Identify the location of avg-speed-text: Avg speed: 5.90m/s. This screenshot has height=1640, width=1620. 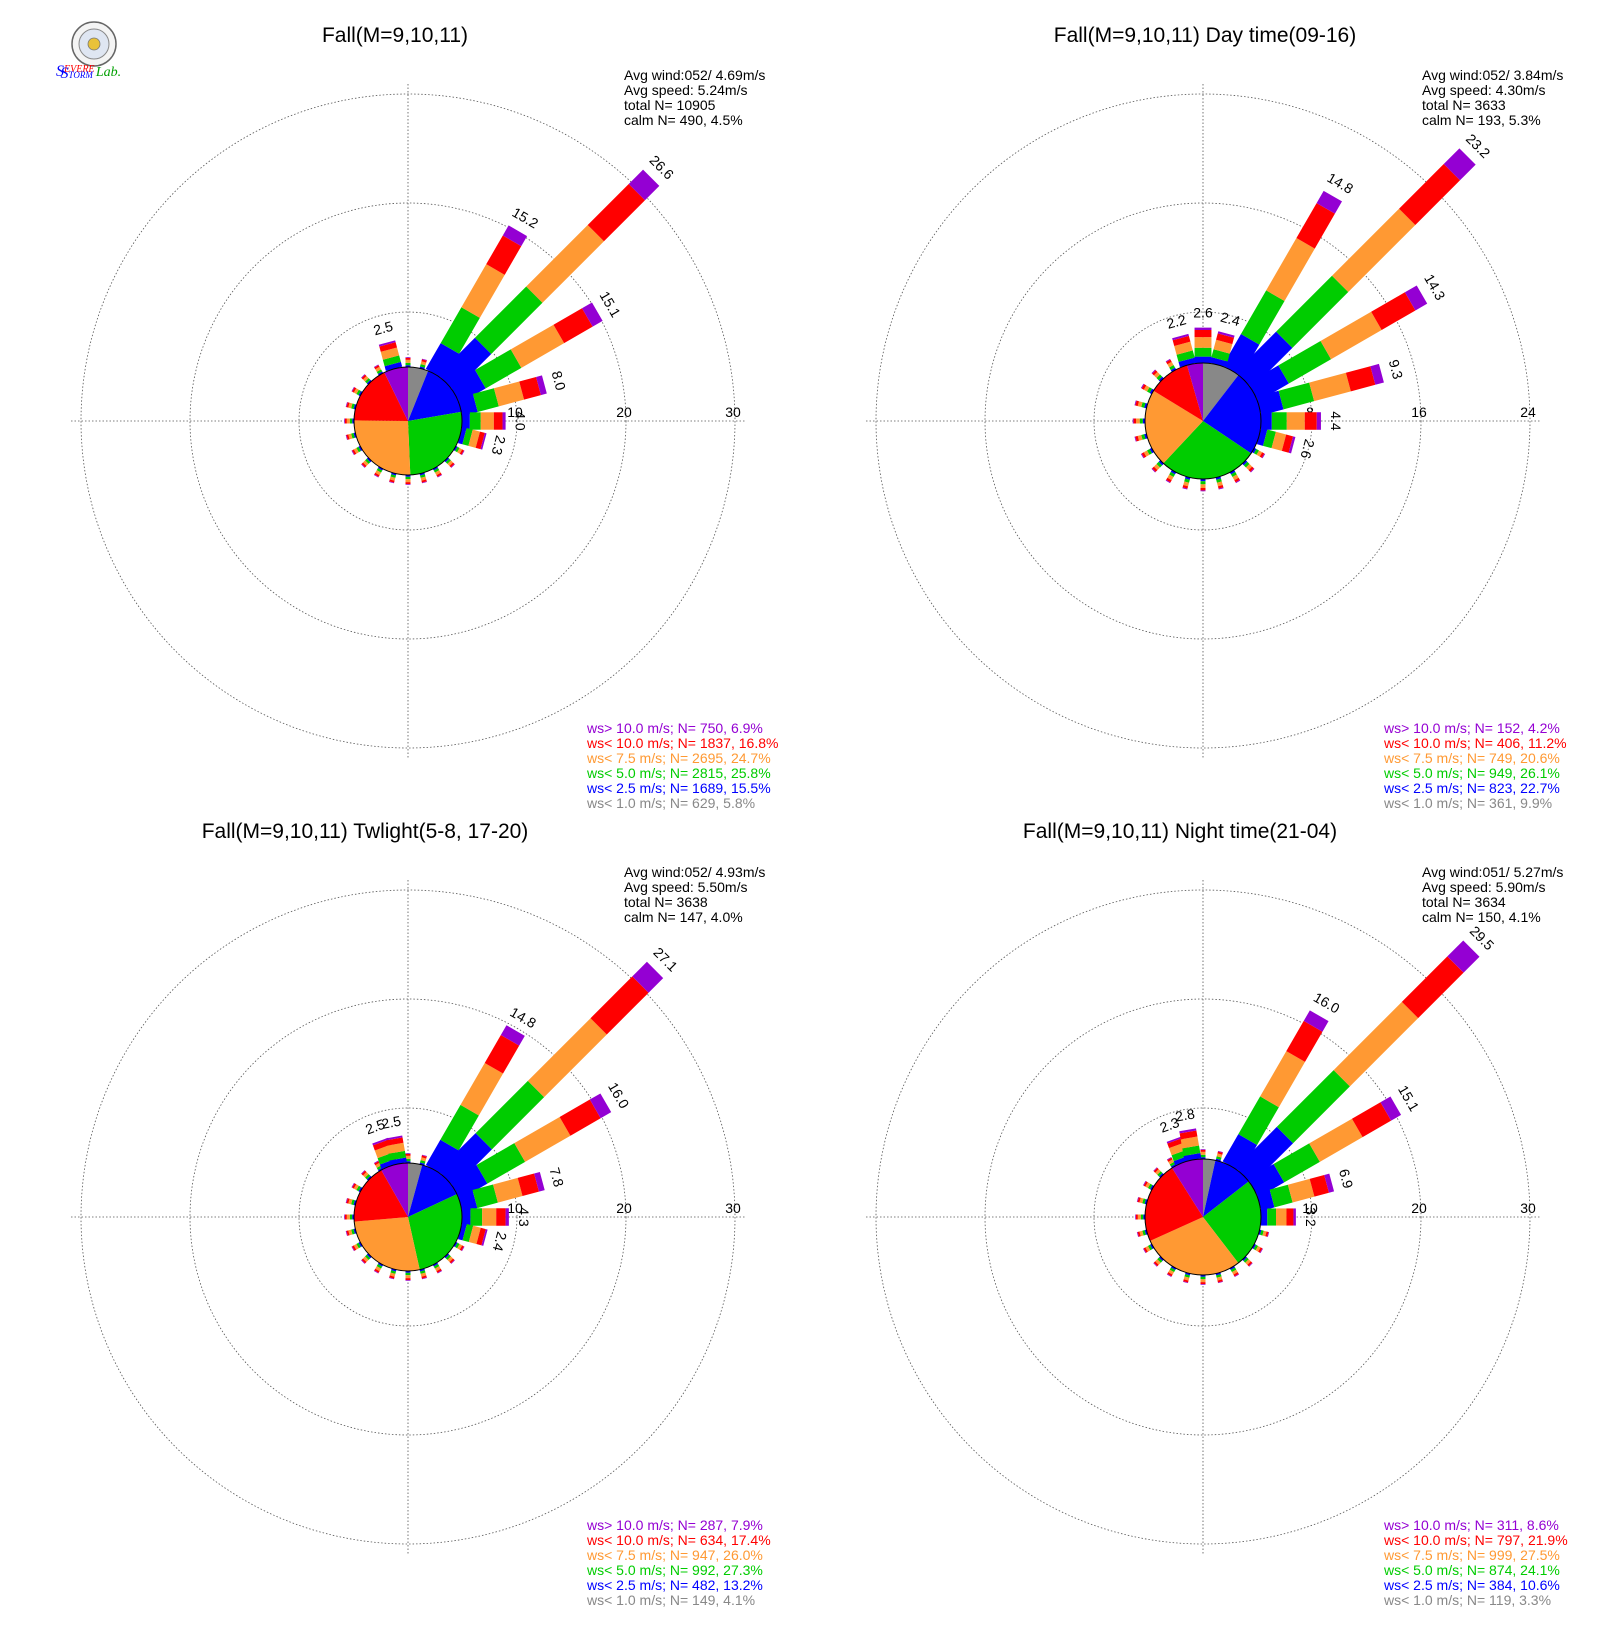
(1483, 887).